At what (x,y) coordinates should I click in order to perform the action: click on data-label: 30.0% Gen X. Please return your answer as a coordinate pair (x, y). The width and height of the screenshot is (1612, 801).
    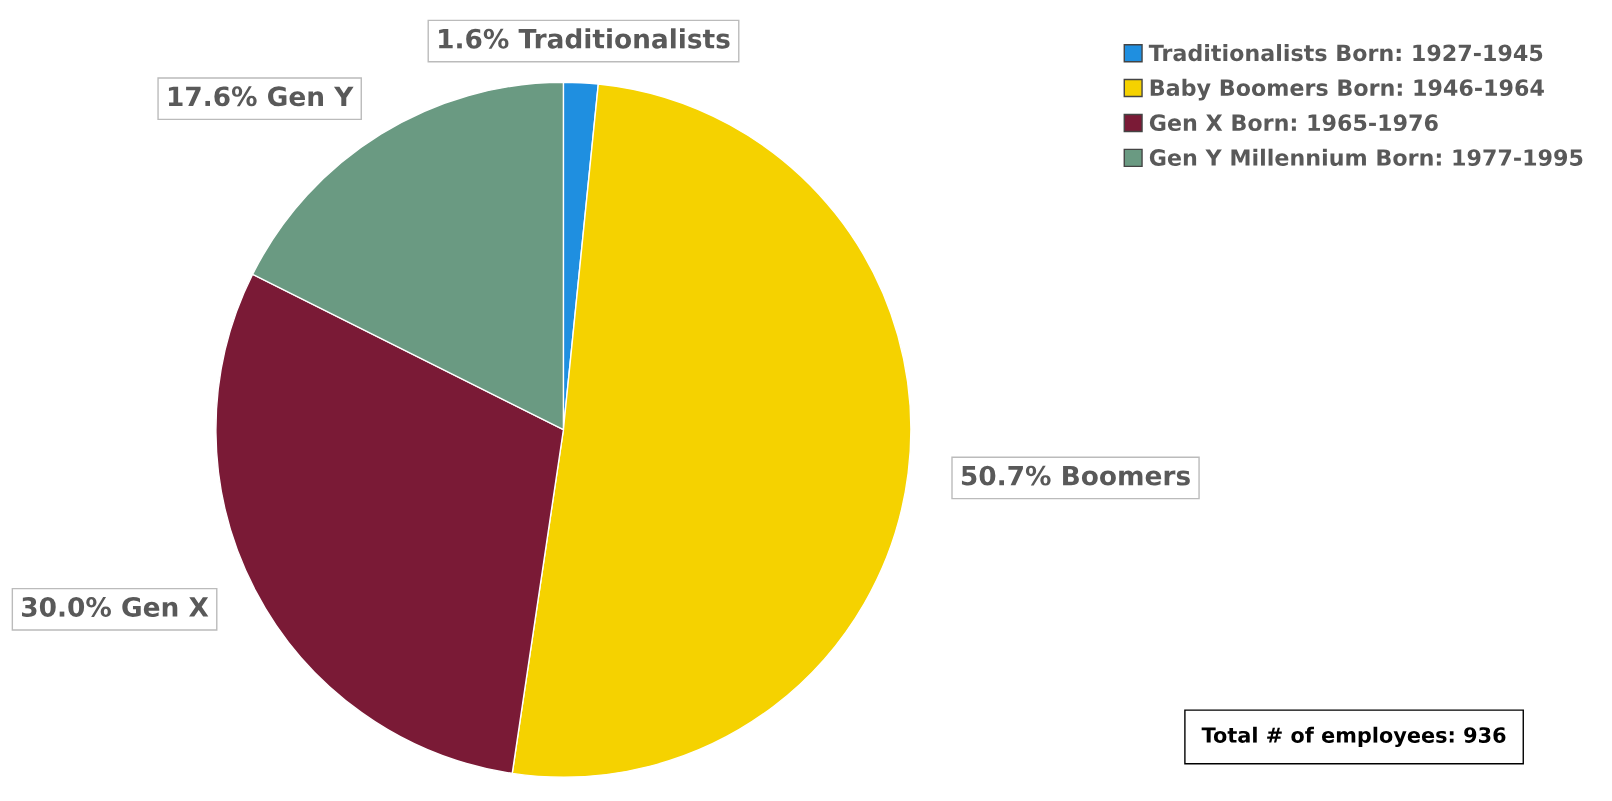
    Looking at the image, I should click on (115, 607).